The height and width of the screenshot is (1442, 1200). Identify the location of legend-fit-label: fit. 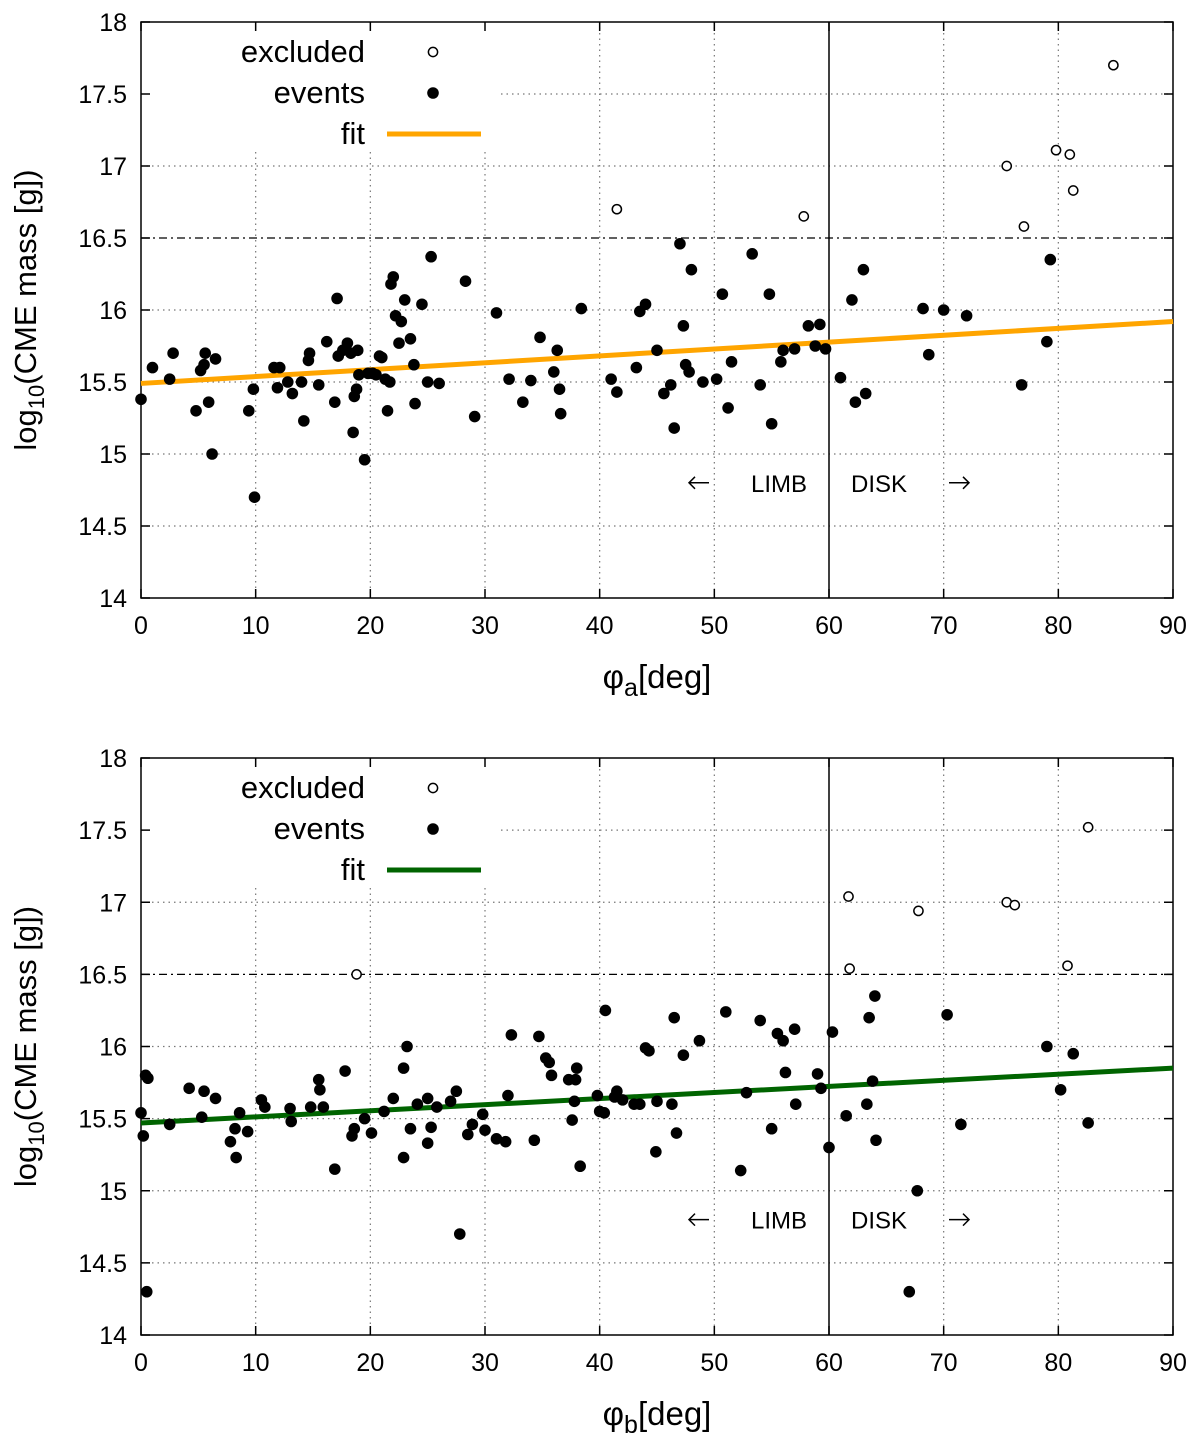
(353, 133).